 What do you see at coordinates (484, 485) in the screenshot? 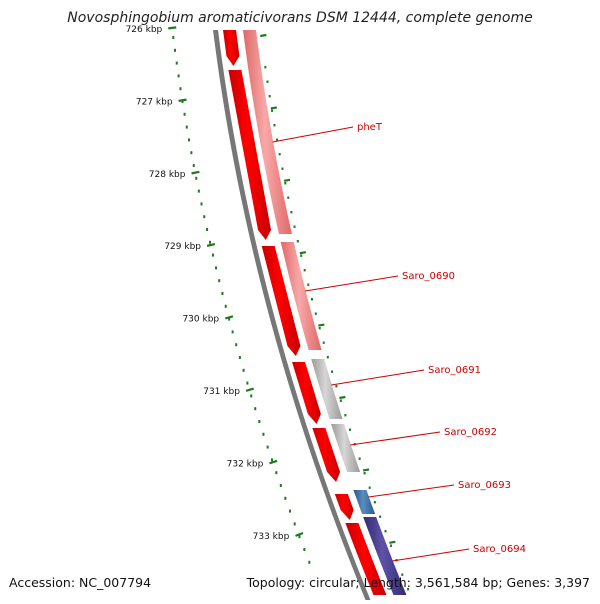
I see `gene-label: Saro_0693` at bounding box center [484, 485].